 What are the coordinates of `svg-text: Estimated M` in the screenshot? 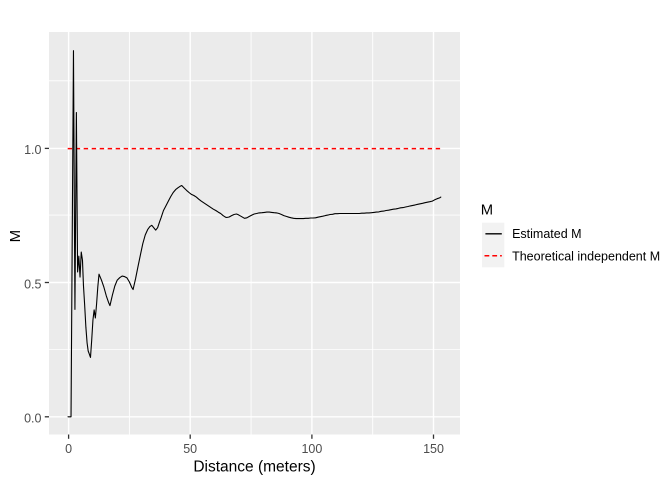 It's located at (546, 234).